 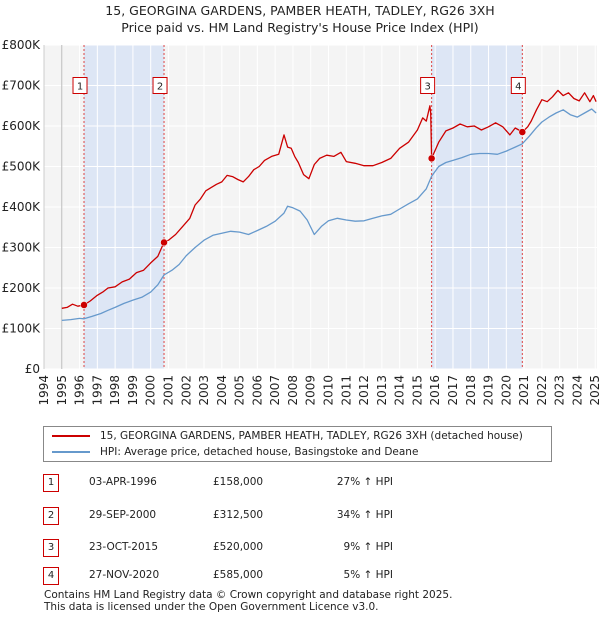 I want to click on x-tick-label: 2005, so click(x=240, y=390).